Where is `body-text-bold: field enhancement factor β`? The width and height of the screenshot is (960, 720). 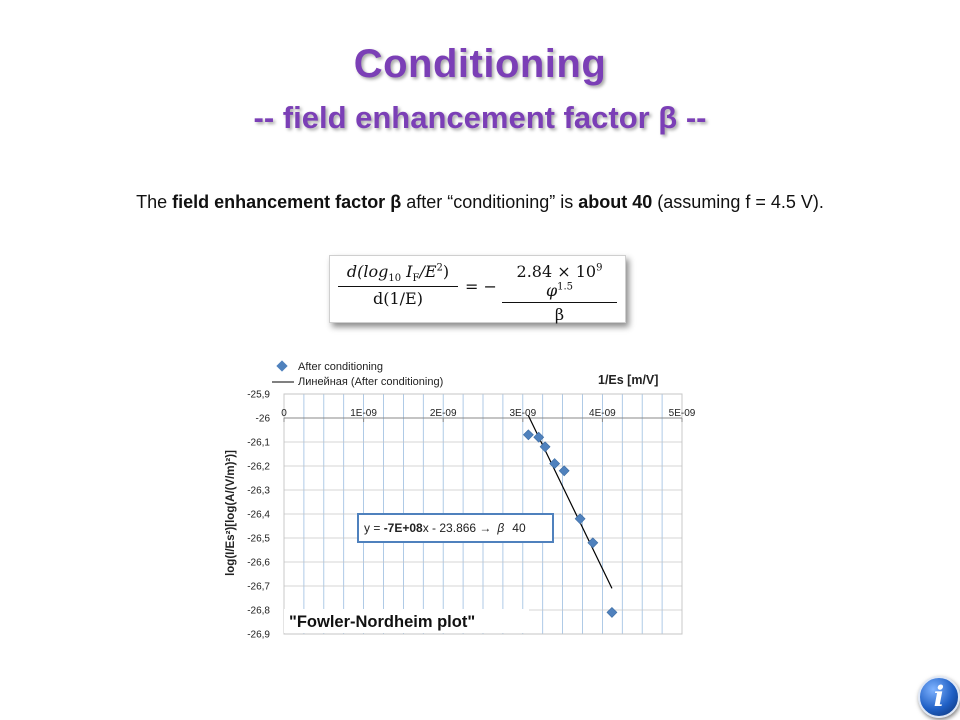
body-text-bold: field enhancement factor β is located at coordinates (287, 202).